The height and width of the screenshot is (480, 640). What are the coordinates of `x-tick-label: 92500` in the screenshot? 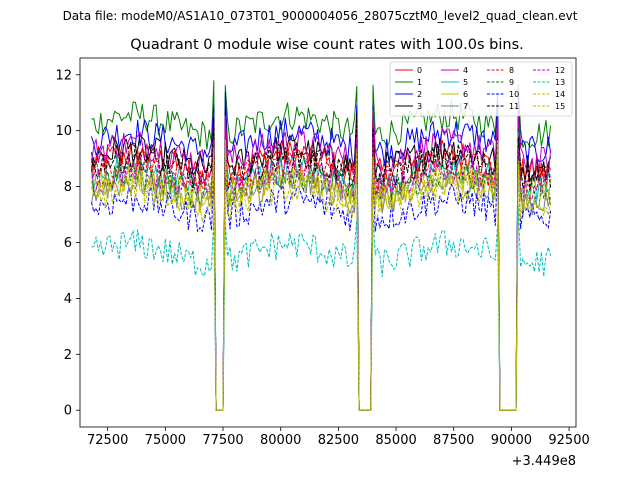 It's located at (568, 440).